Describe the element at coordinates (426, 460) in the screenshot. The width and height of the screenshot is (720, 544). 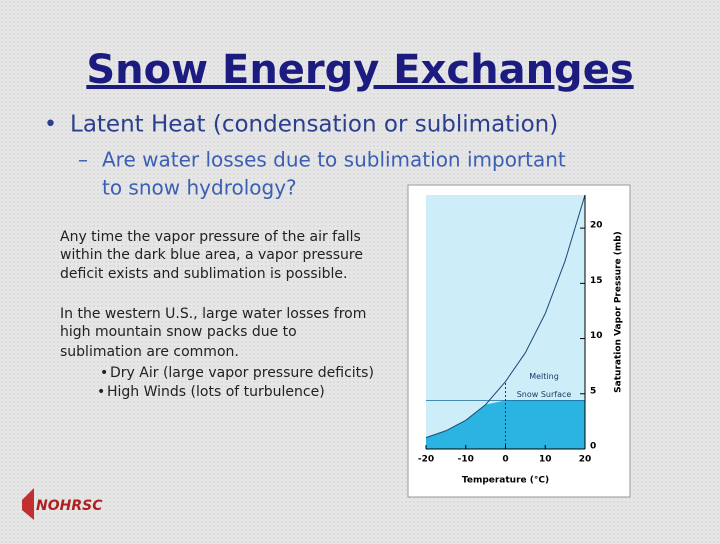
I see `x-tick-label: -20` at that location.